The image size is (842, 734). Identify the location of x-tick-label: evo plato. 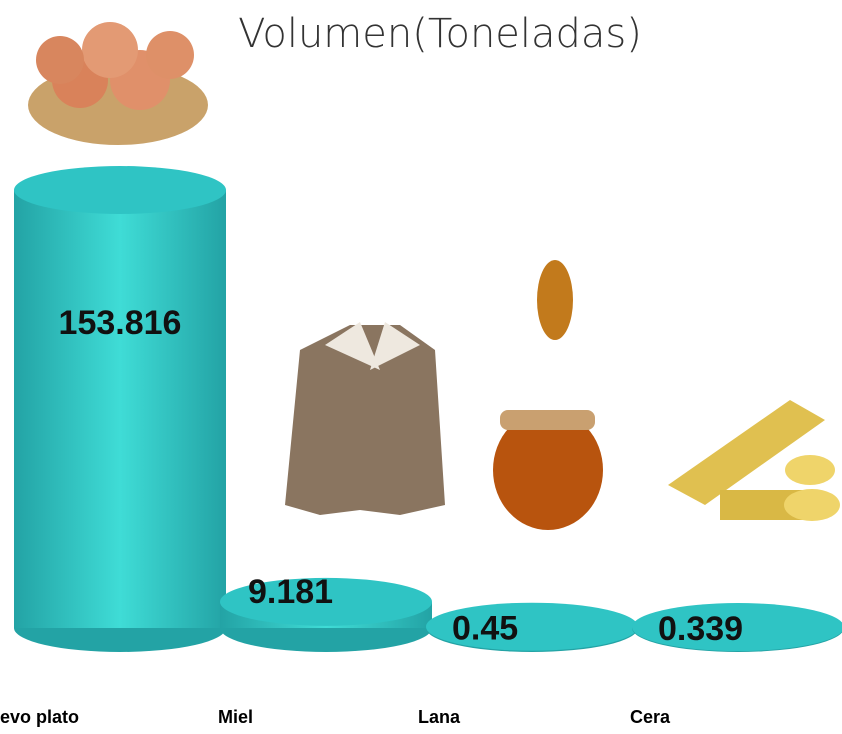
(39, 717).